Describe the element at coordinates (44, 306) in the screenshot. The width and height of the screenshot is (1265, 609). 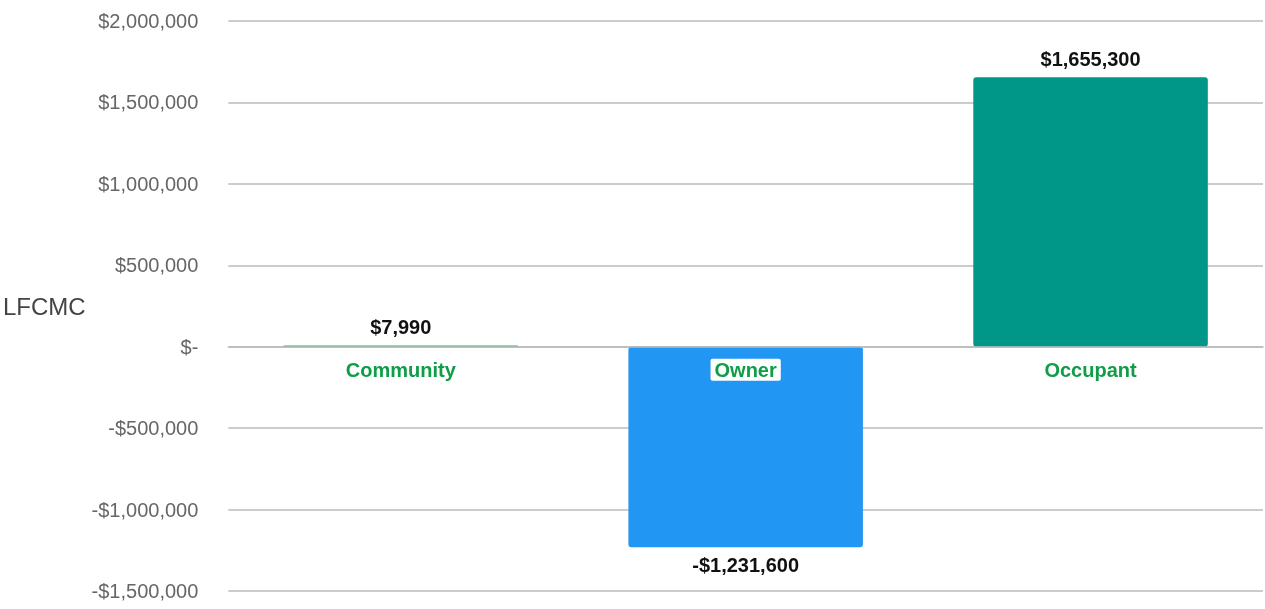
I see `y-axis-title: LFCMC` at that location.